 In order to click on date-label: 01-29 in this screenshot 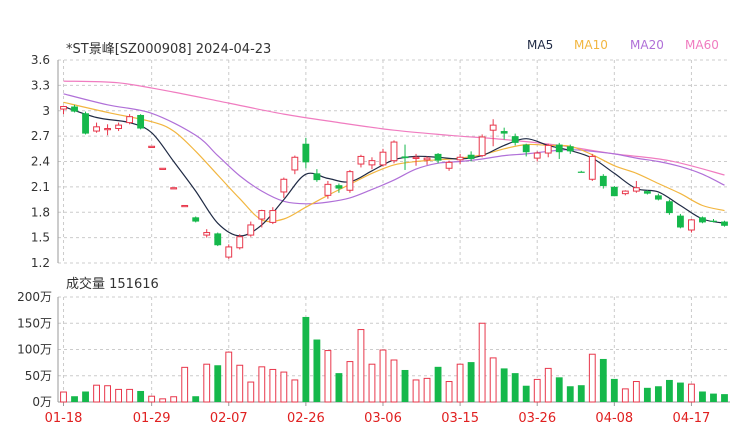, I will do `click(152, 418)`.